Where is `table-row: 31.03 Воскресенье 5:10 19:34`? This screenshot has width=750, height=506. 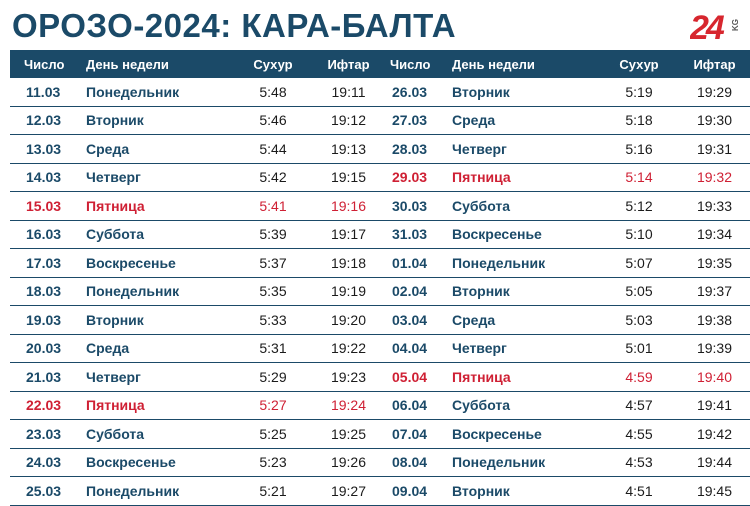 table-row: 31.03 Воскресенье 5:10 19:34 is located at coordinates (563, 234).